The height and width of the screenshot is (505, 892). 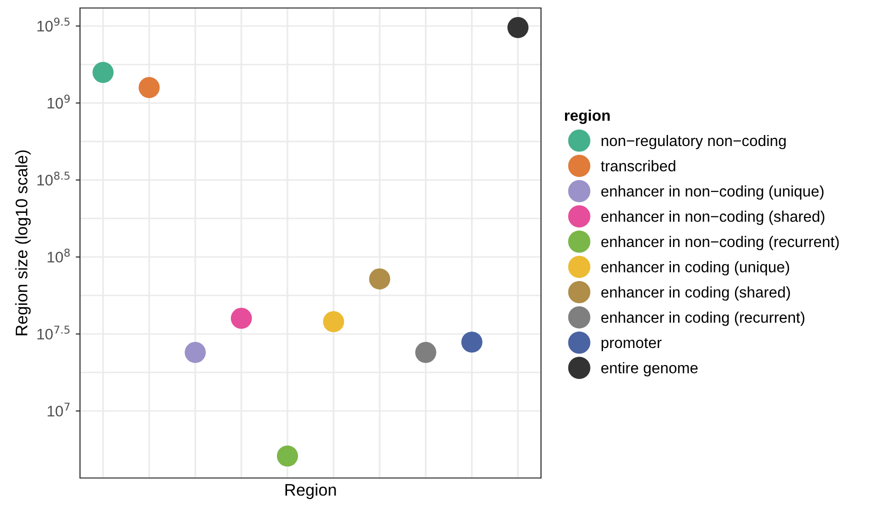 I want to click on x-axis-title: Region, so click(x=310, y=492).